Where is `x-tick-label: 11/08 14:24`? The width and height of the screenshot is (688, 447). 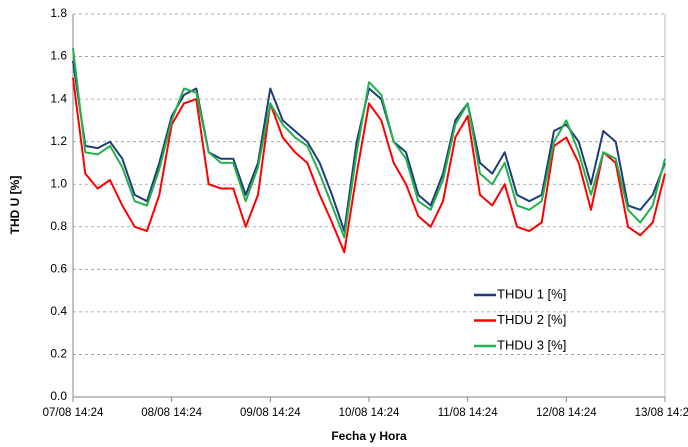
x-tick-label: 11/08 14:24 is located at coordinates (468, 413).